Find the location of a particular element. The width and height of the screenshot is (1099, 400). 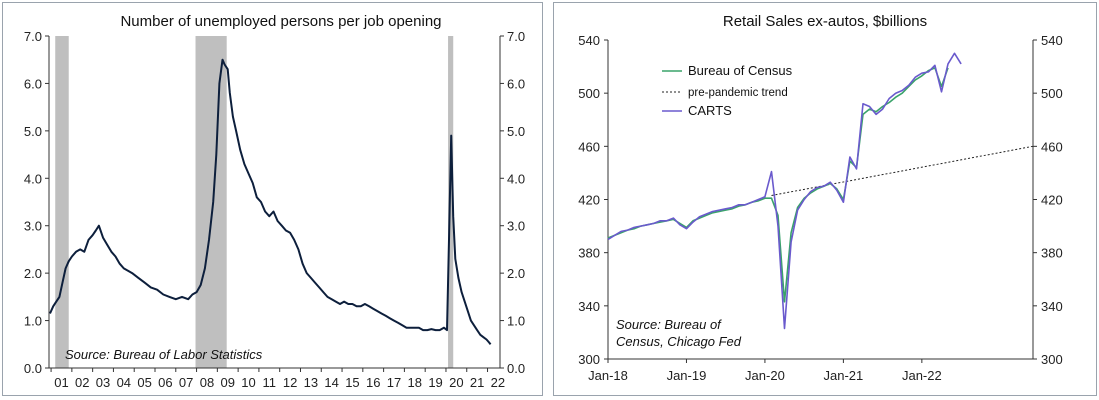

y-tick-label-right: 6.0 is located at coordinates (516, 83).